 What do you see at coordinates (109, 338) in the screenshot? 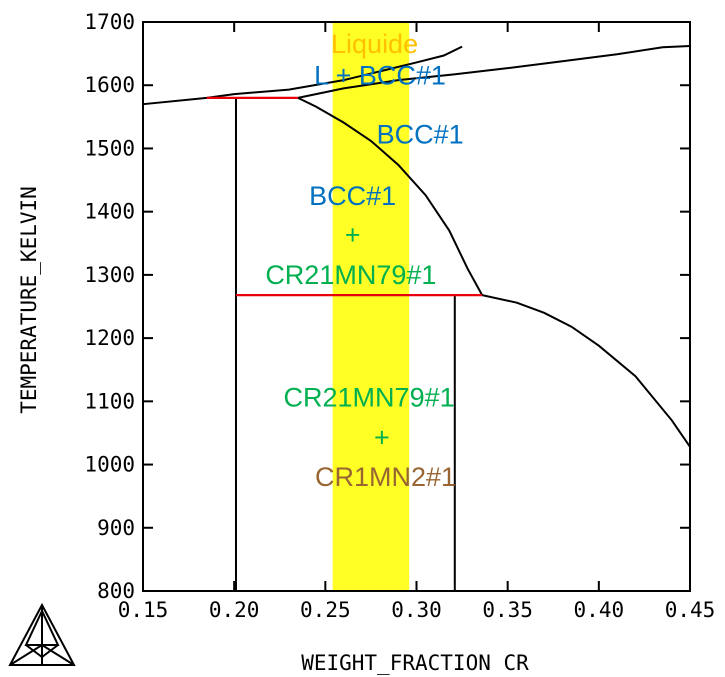
I see `y-tick-label: 1200` at bounding box center [109, 338].